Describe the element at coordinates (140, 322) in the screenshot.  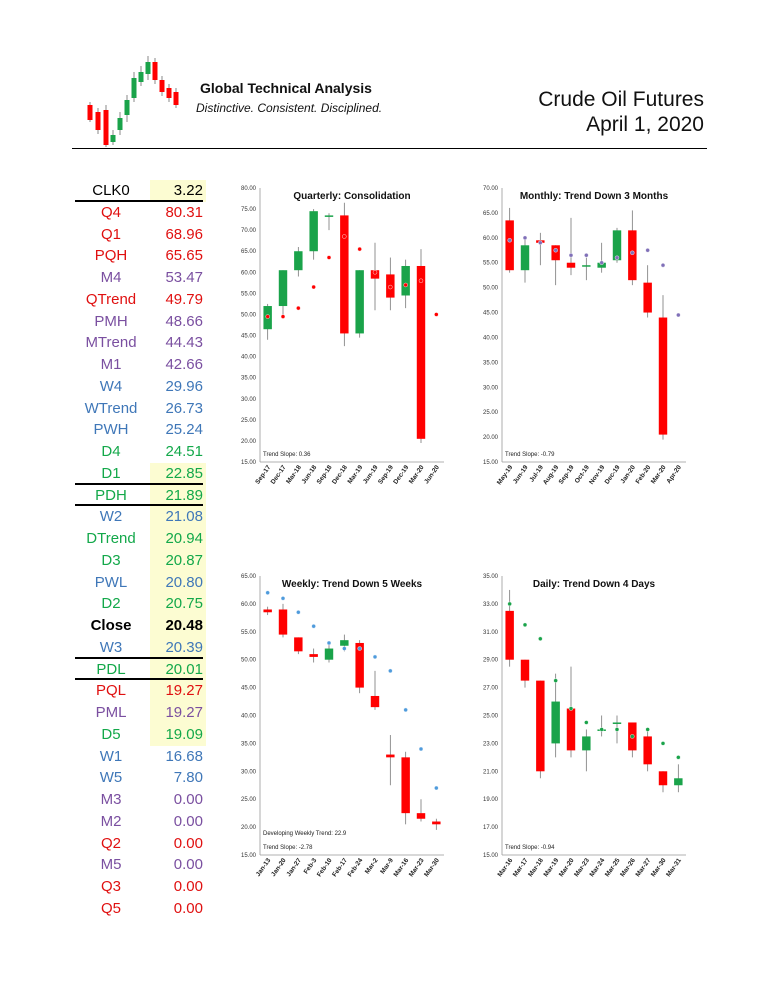
I see `level-row: PMH 48.66` at that location.